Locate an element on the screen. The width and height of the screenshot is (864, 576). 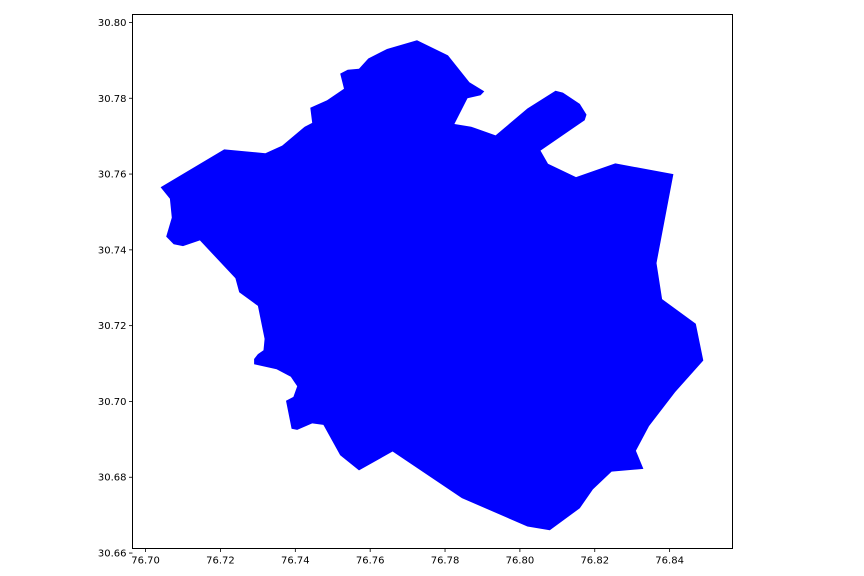
y-tick-label: 30.74 is located at coordinates (112, 250).